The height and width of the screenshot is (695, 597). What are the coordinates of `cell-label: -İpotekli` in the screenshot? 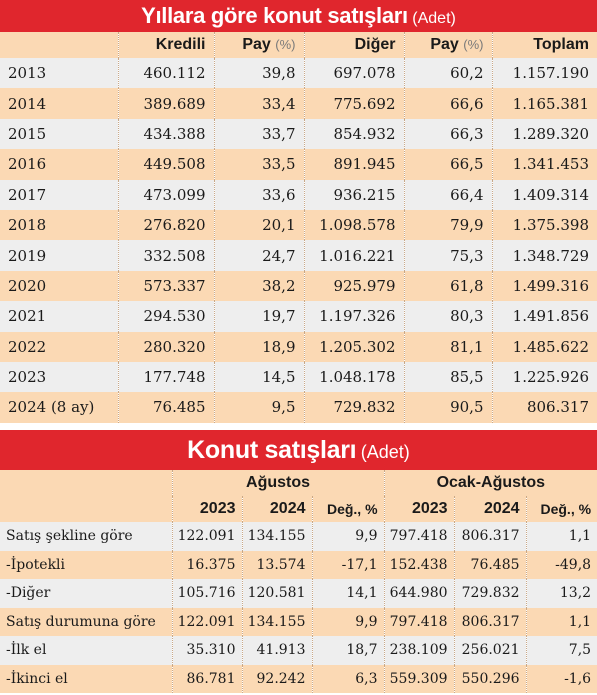 It's located at (86, 564).